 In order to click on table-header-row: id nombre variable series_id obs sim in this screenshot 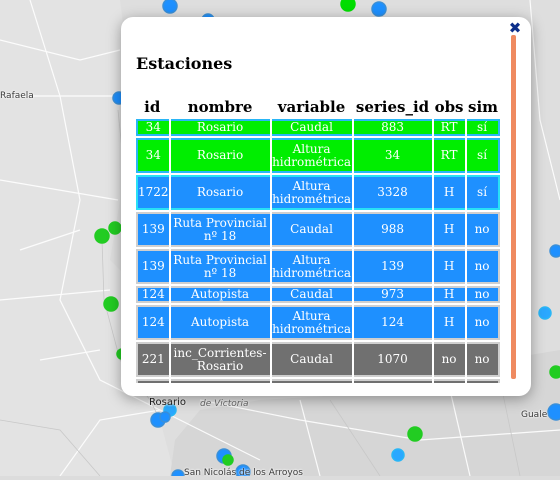, I will do `click(318, 107)`.